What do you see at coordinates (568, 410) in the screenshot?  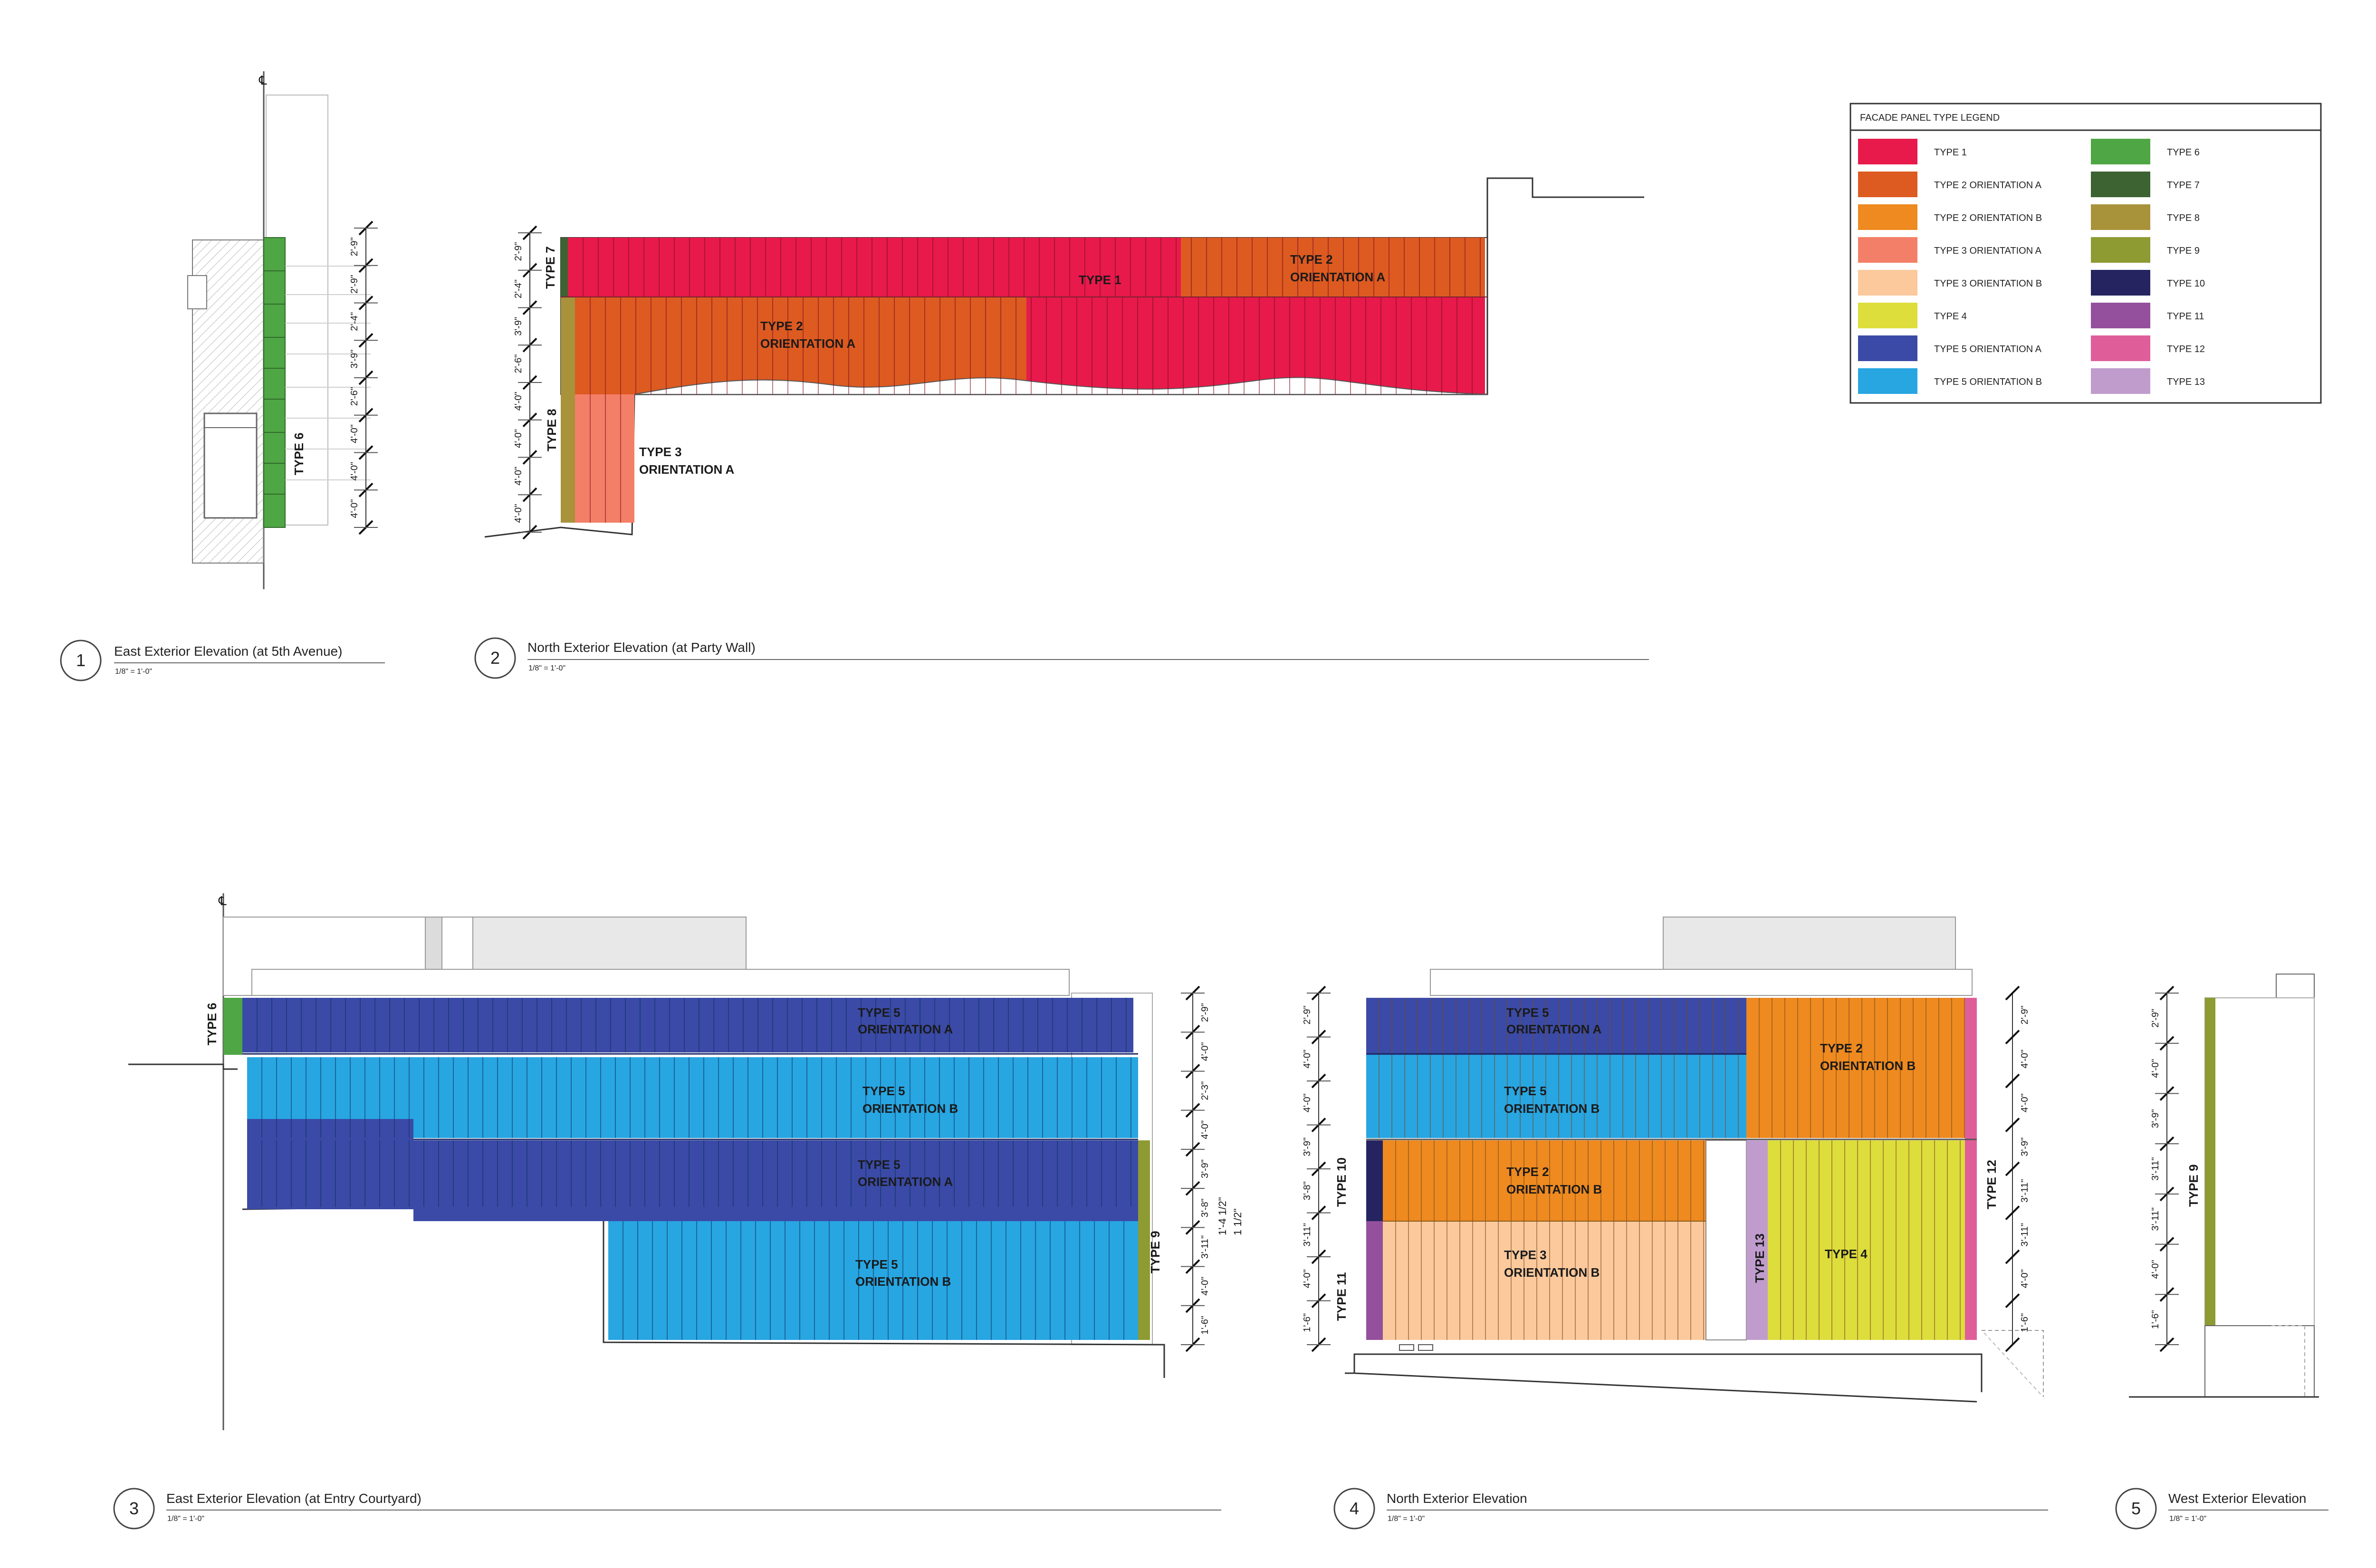 I see `type-8-panel` at bounding box center [568, 410].